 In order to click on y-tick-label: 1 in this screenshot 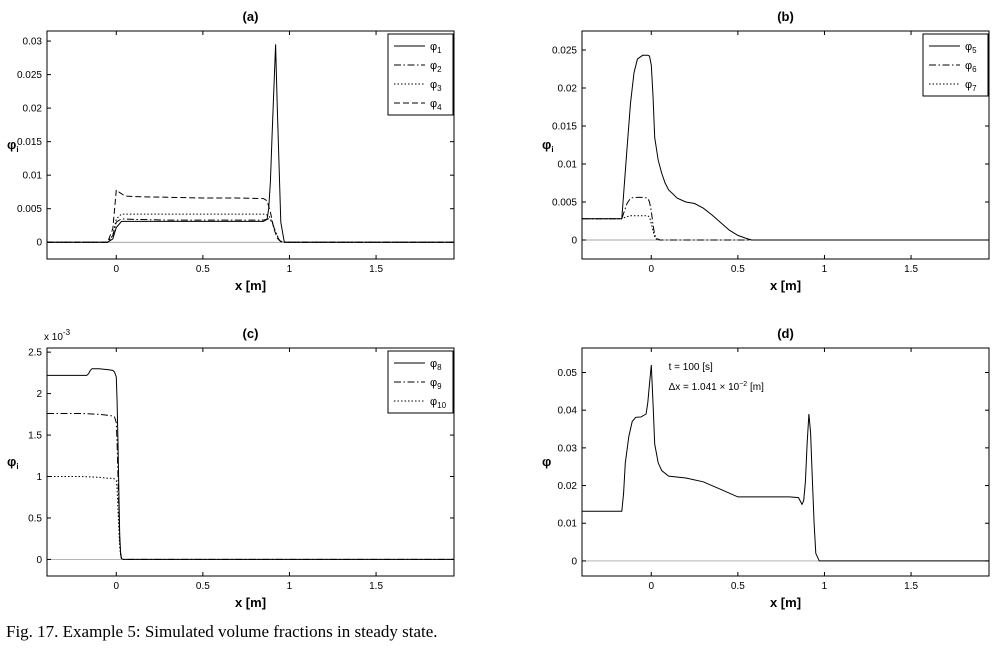, I will do `click(39, 477)`.